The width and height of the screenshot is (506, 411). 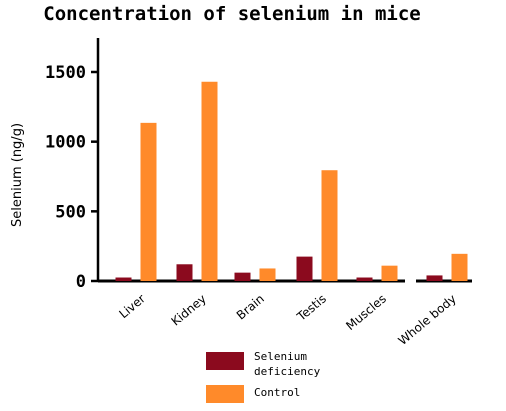 I want to click on bar-control-muscles, so click(x=389, y=273).